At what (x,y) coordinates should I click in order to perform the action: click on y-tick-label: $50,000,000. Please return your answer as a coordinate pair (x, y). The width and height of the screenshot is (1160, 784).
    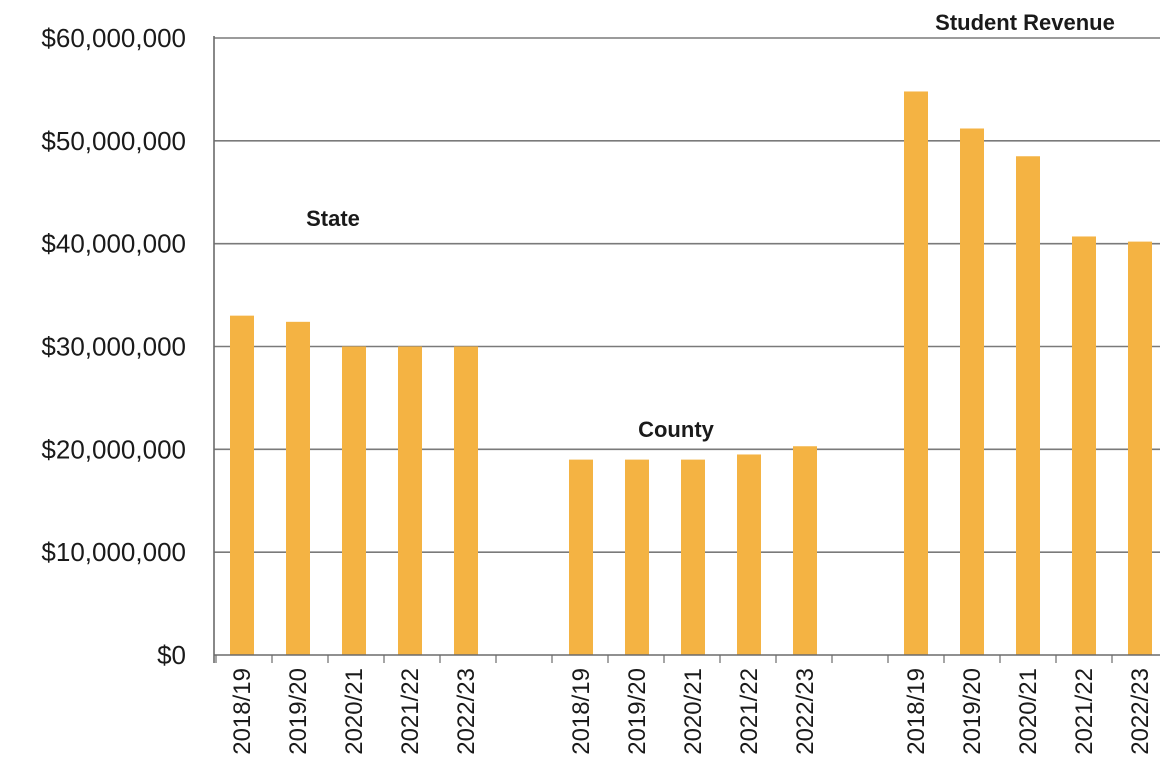
    Looking at the image, I should click on (113, 141).